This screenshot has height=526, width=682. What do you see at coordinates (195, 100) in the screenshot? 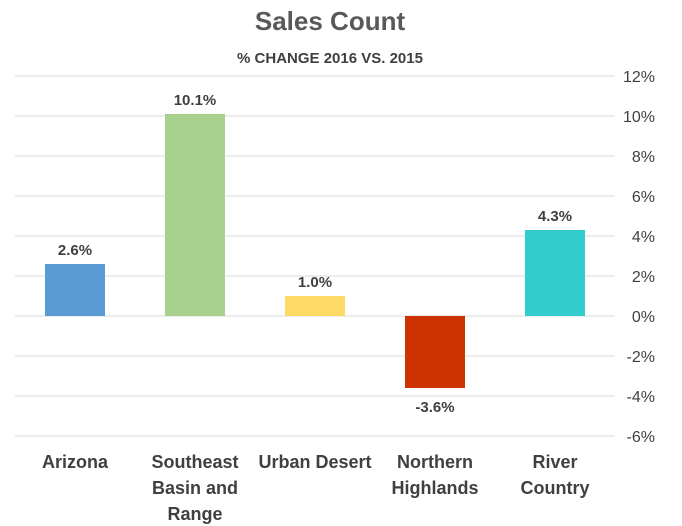
I see `data-label: 10.1%` at bounding box center [195, 100].